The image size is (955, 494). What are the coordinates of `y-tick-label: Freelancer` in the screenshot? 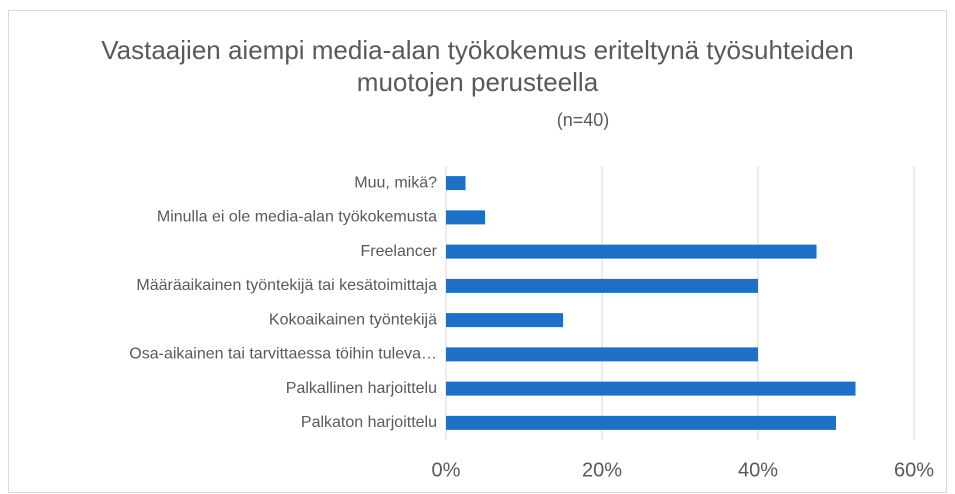 It's located at (399, 251).